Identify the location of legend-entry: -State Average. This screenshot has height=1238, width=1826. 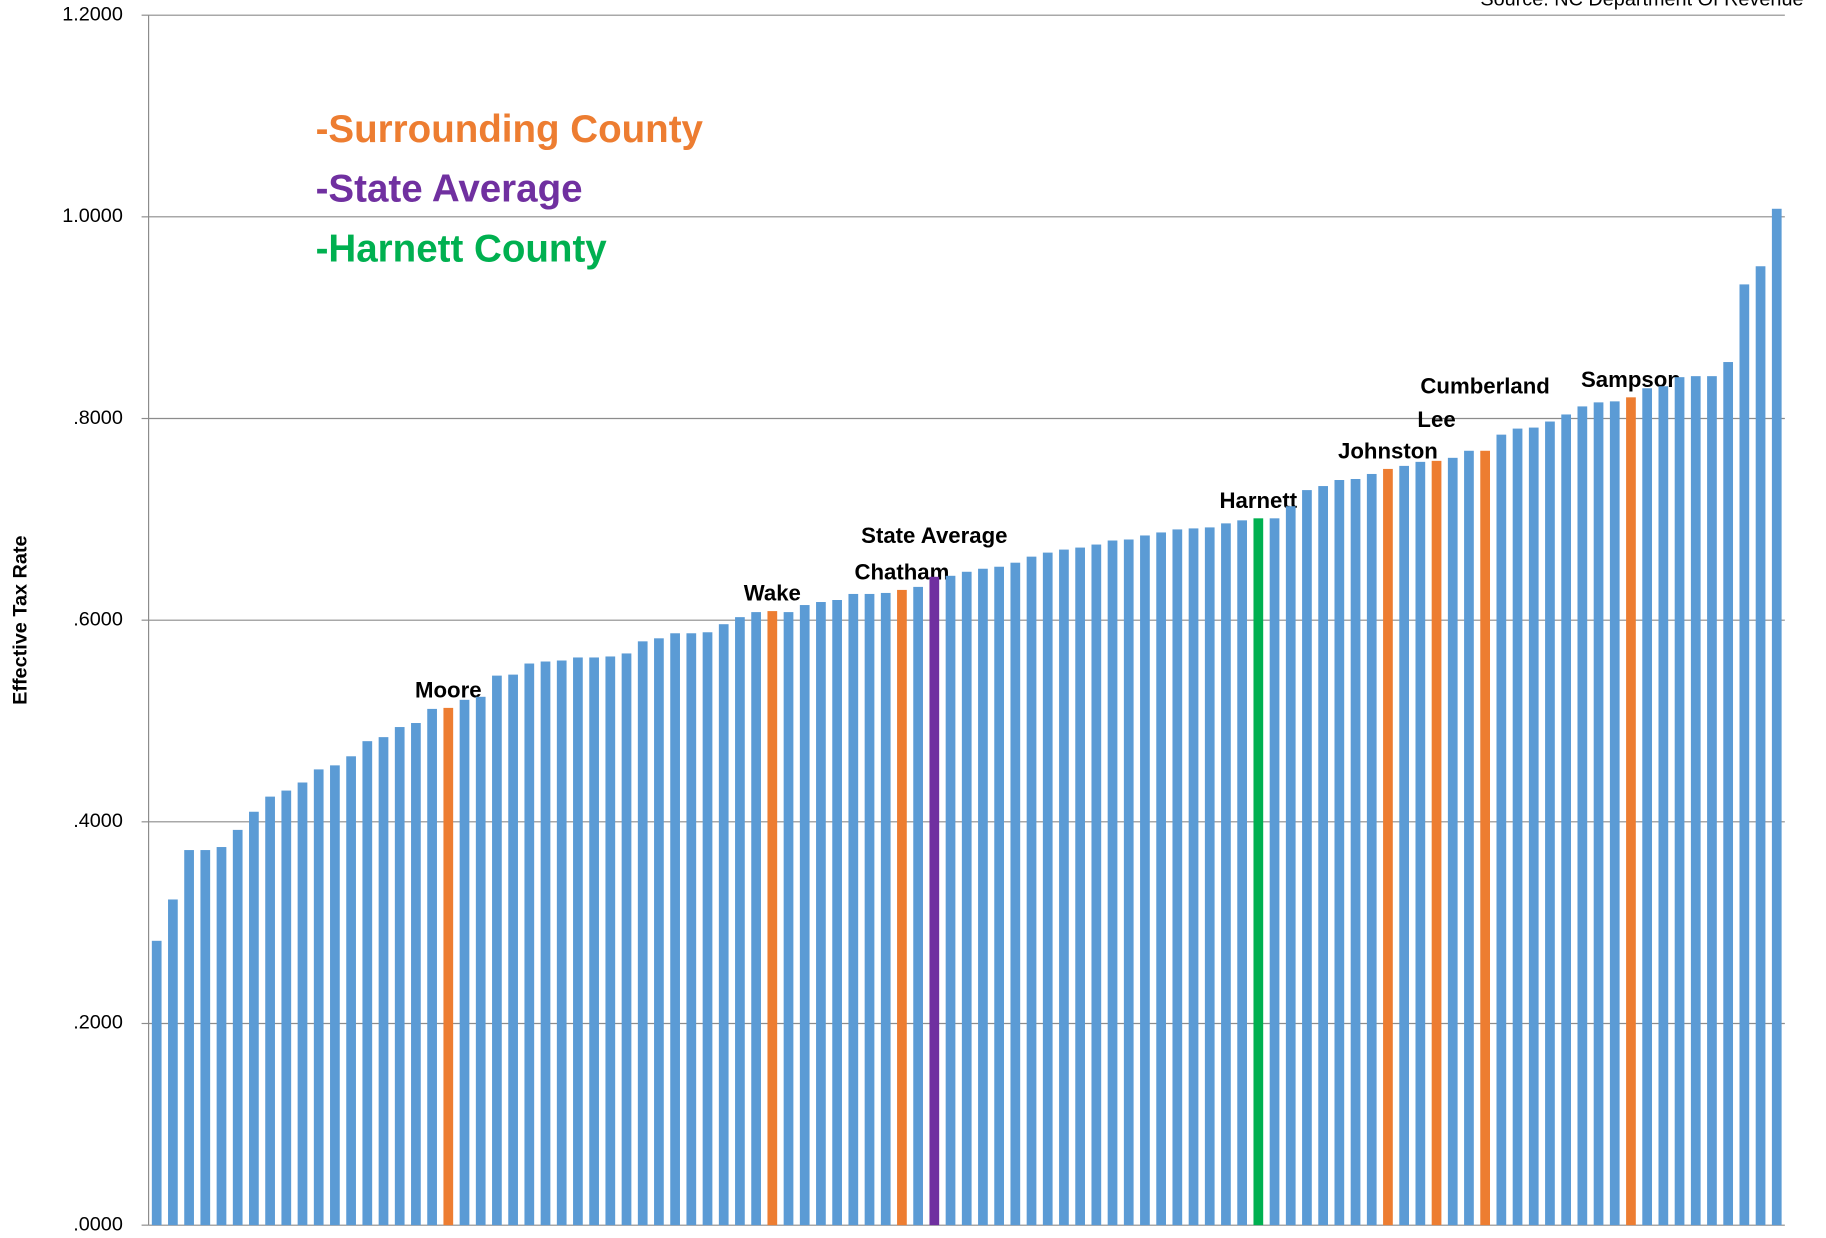
(449, 189).